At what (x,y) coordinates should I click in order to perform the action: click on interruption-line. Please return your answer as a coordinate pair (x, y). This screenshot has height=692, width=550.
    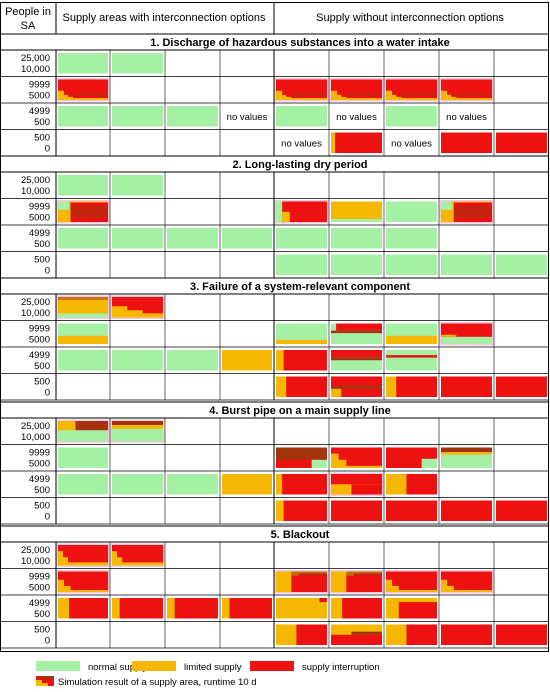
    Looking at the image, I should click on (411, 356).